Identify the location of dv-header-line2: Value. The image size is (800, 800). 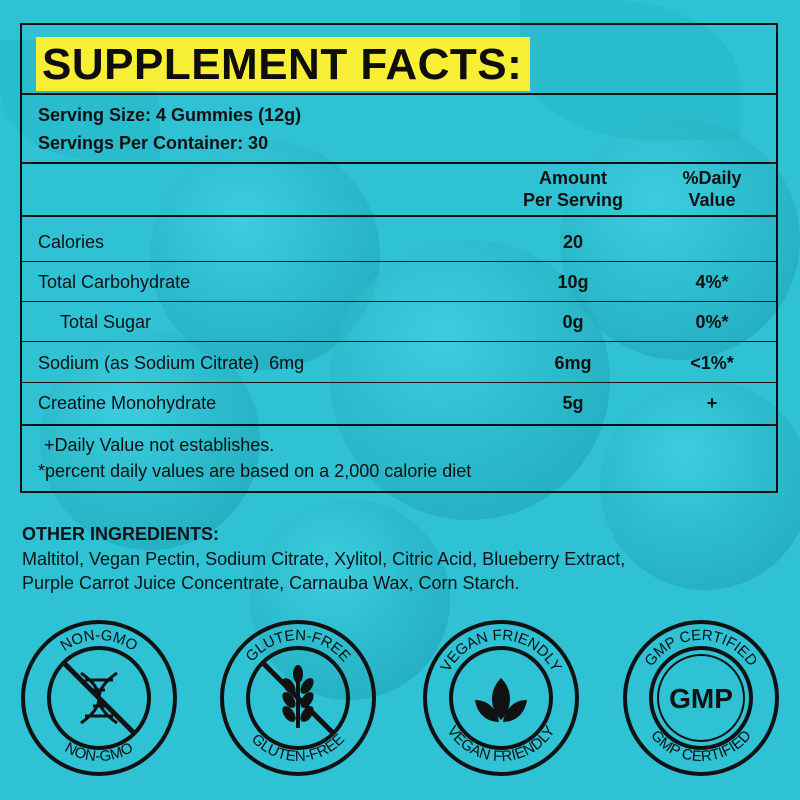
(712, 200).